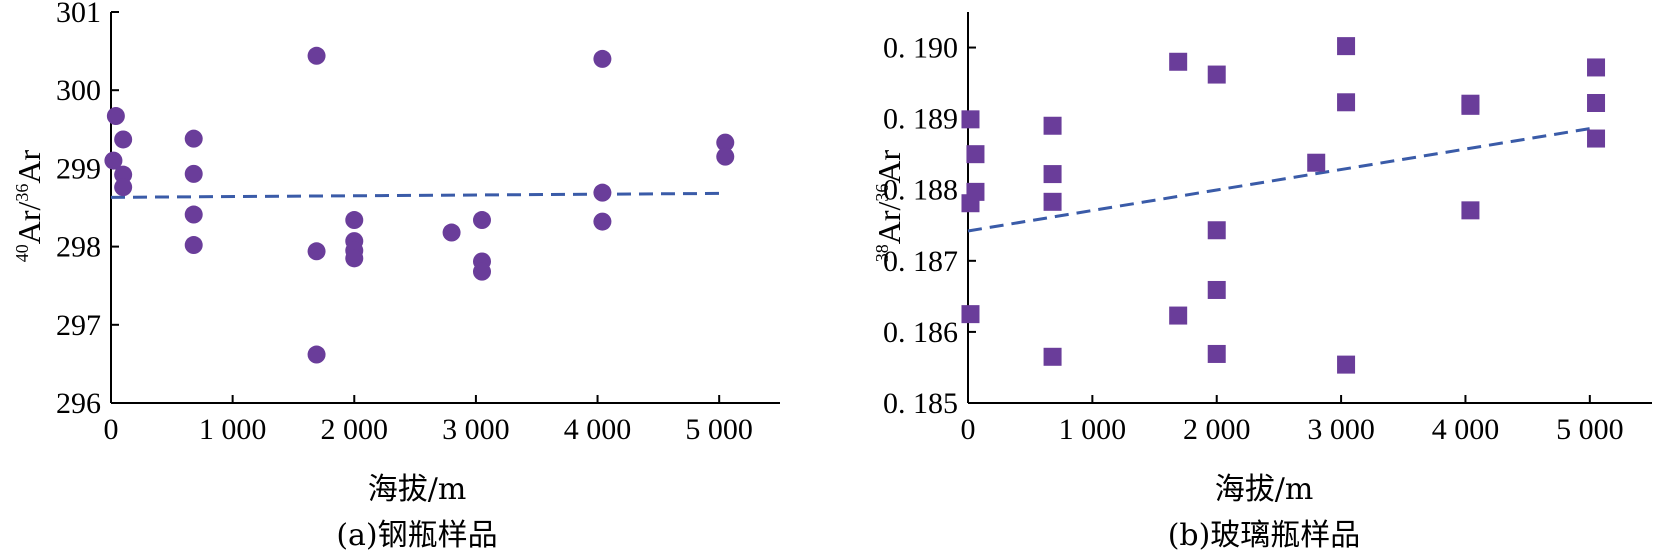  I want to click on panel-b-x-tick-label: 4 000, so click(1466, 429).